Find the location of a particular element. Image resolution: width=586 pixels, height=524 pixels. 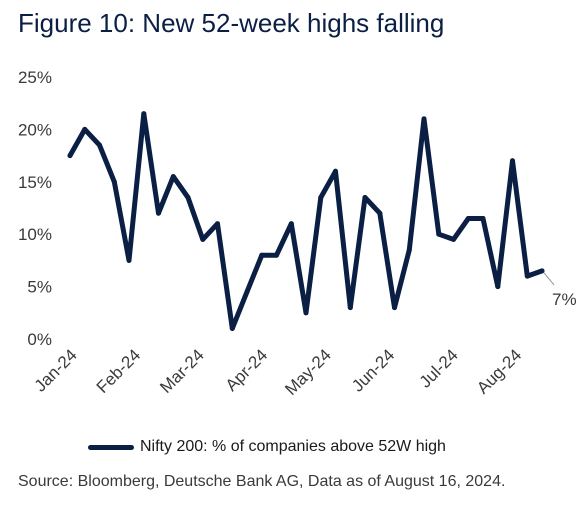

chart-title: Figure 10: New 52-week highs falling is located at coordinates (231, 23).